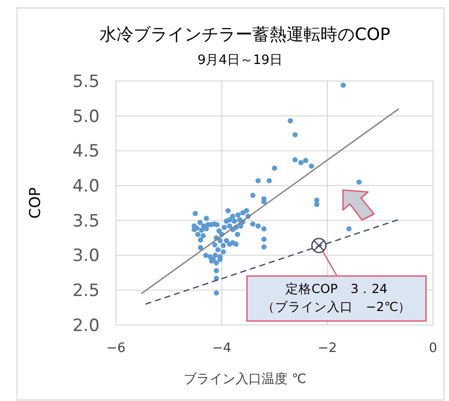 The height and width of the screenshot is (401, 449). Describe the element at coordinates (86, 116) in the screenshot. I see `y-tick-label: 5.0` at that location.